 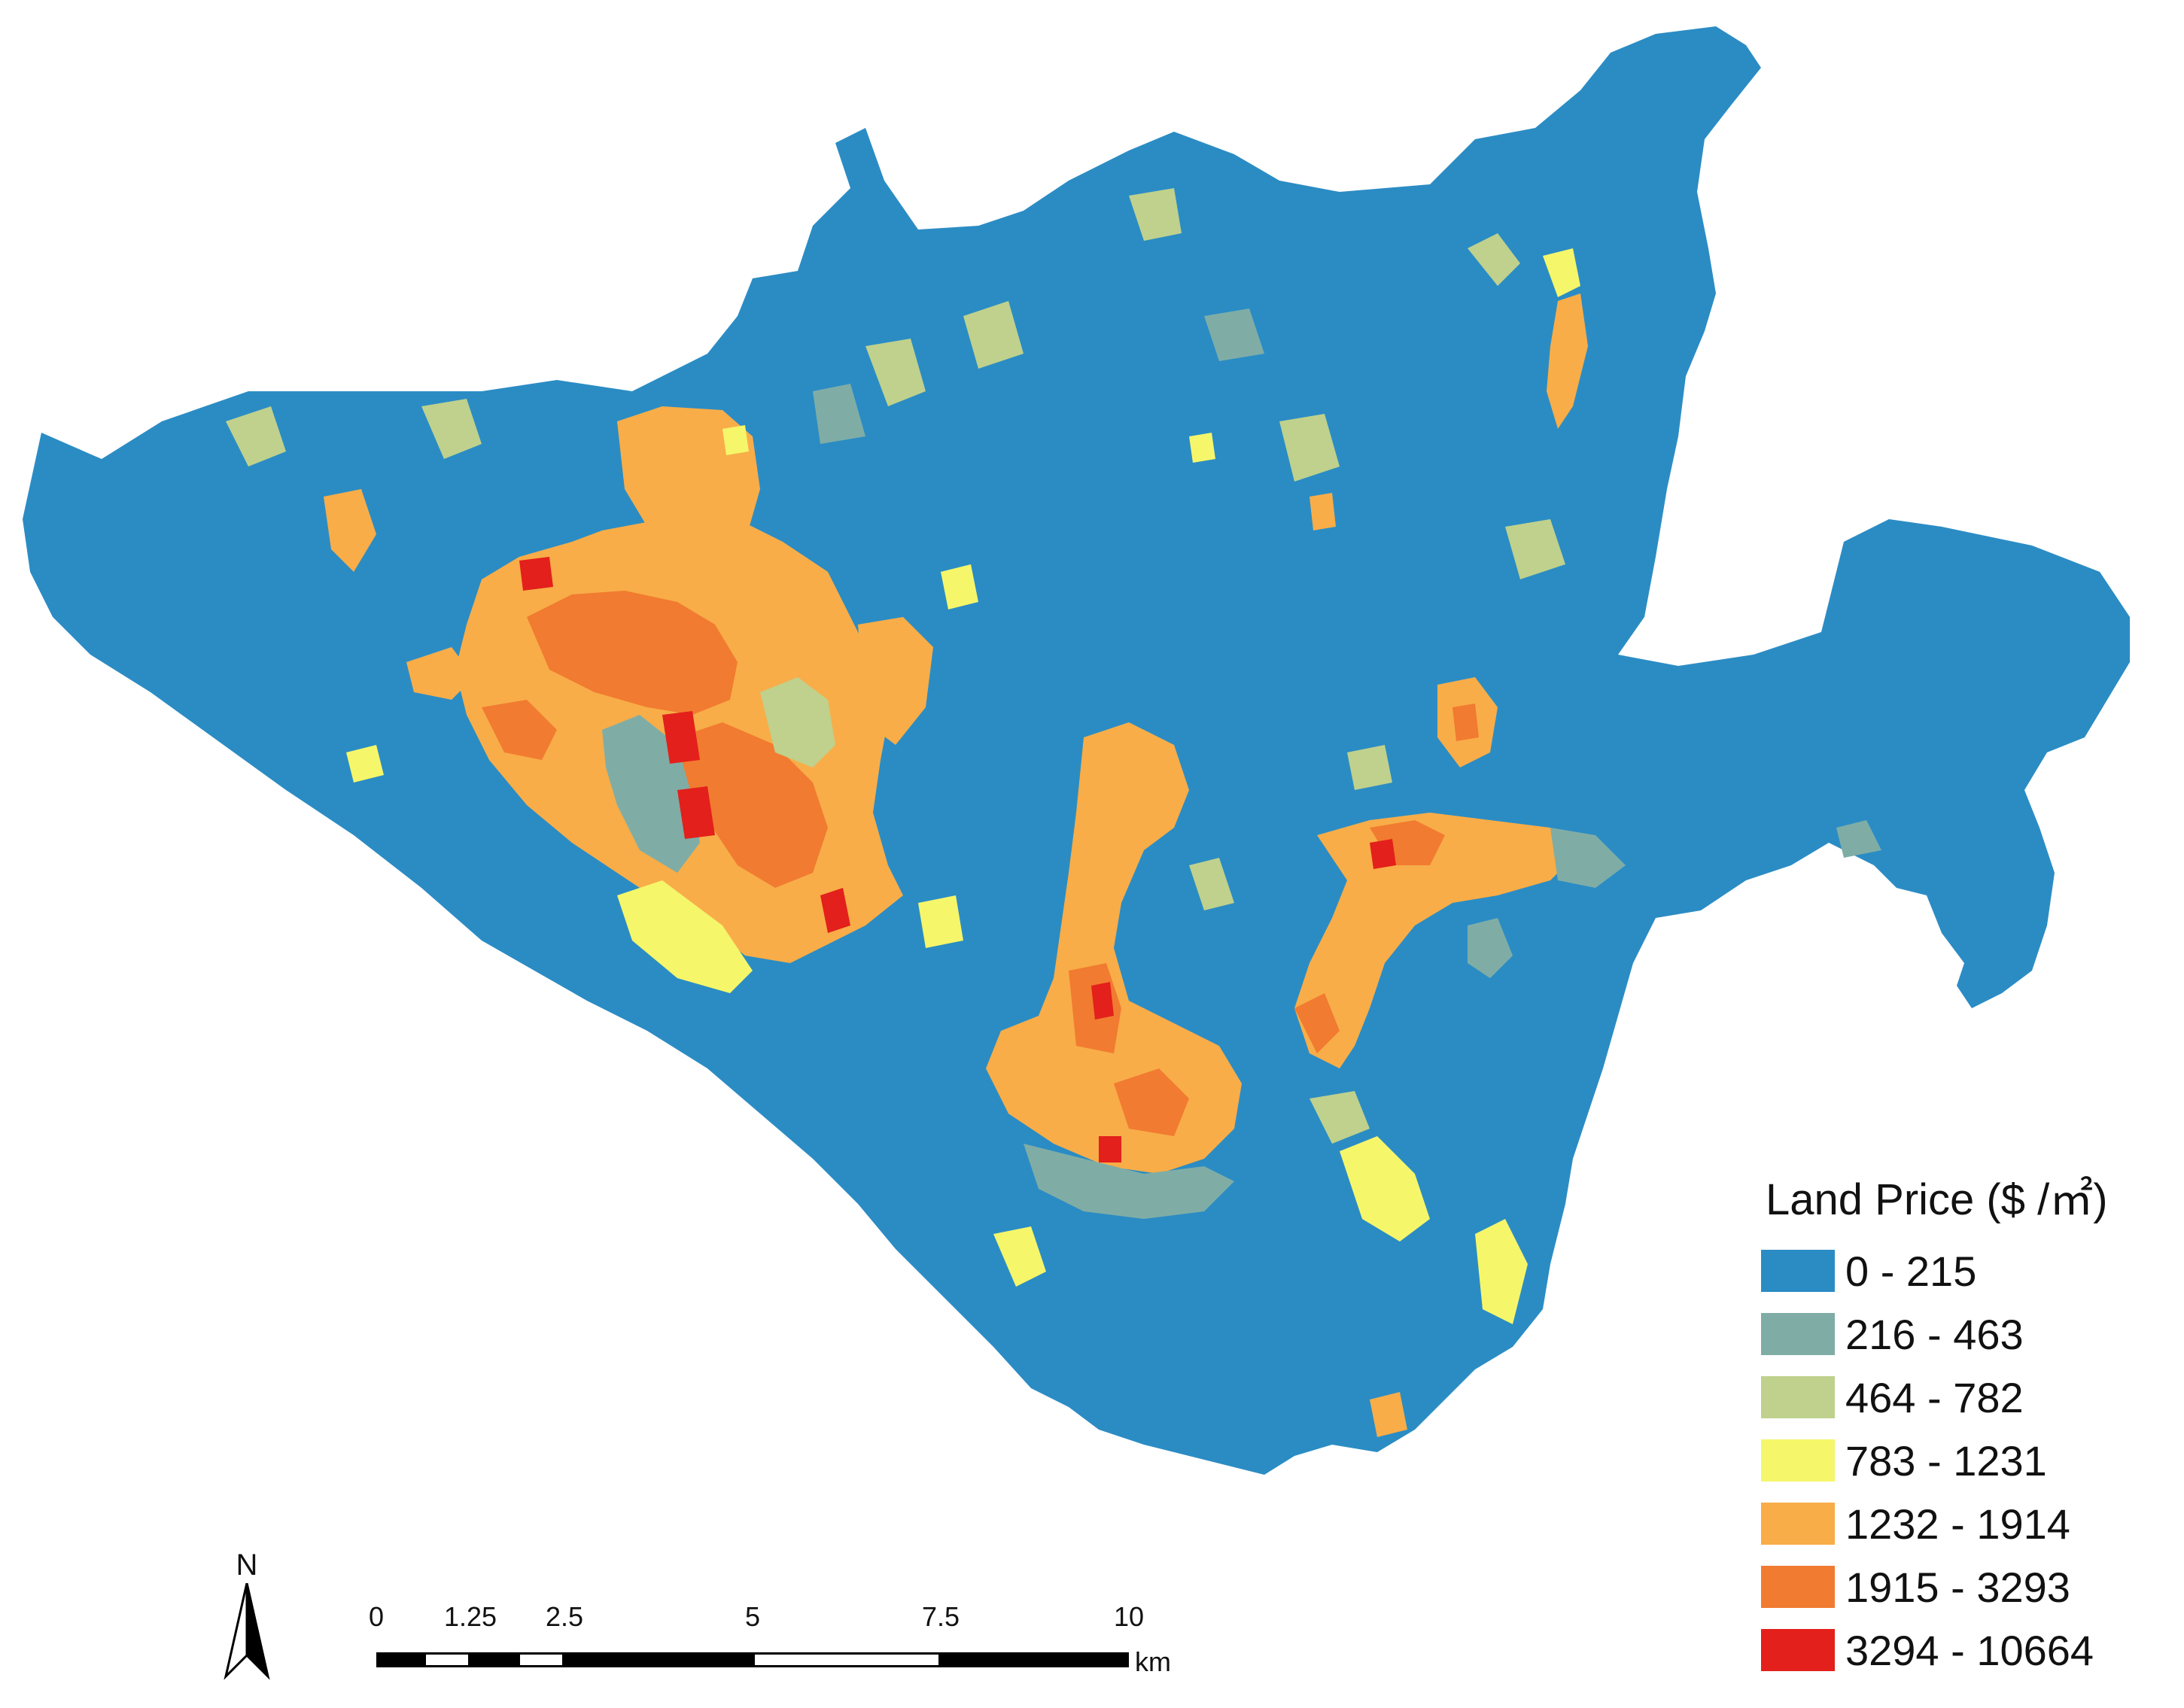 I want to click on north-arrow: N, so click(x=253, y=1614).